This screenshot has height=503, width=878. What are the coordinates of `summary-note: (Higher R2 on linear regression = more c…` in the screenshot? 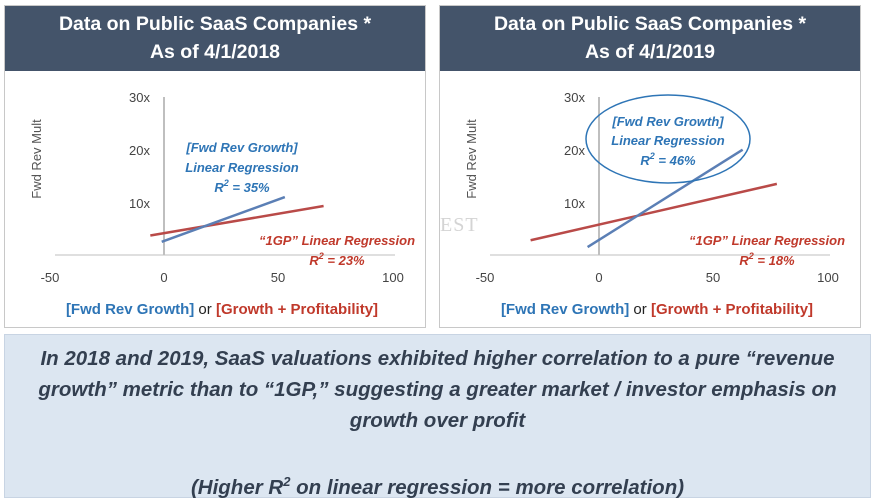 It's located at (437, 486).